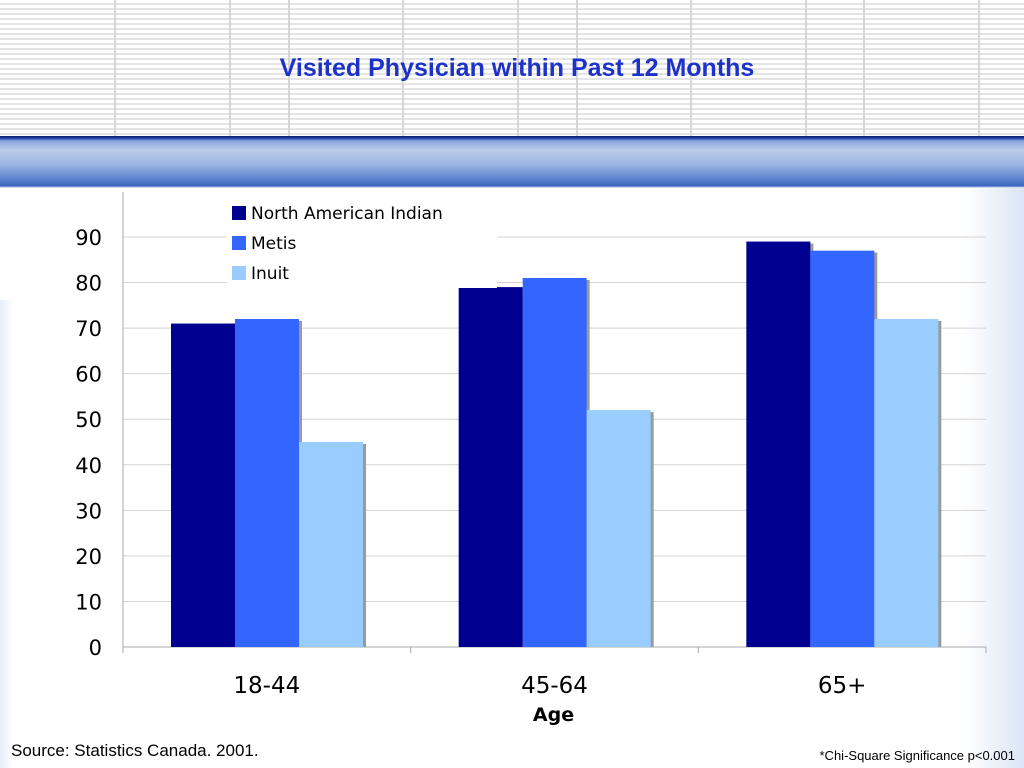  I want to click on left-fade, so click(7, 534).